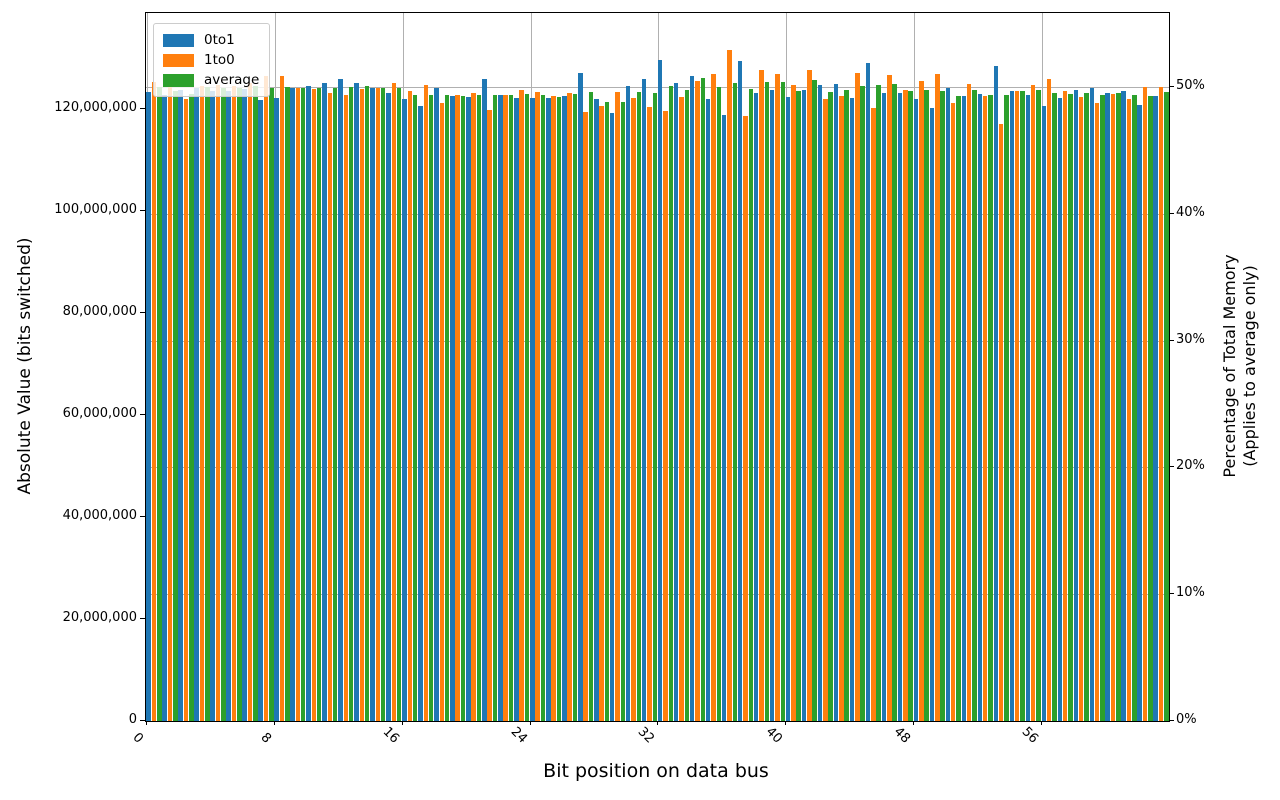  Describe the element at coordinates (1190, 593) in the screenshot. I see `y-right-tick-label: 10%` at that location.